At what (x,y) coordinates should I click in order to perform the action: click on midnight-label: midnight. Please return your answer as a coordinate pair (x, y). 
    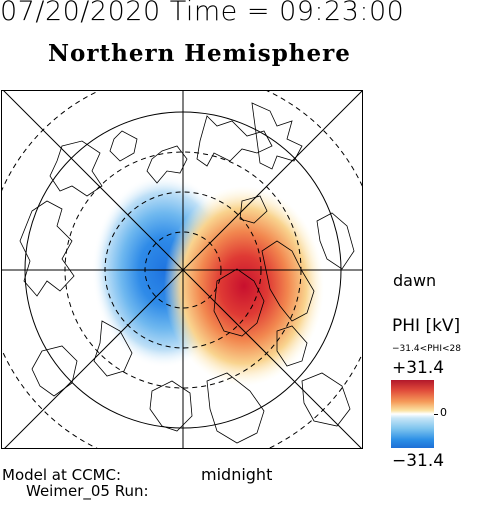
    Looking at the image, I should click on (237, 474).